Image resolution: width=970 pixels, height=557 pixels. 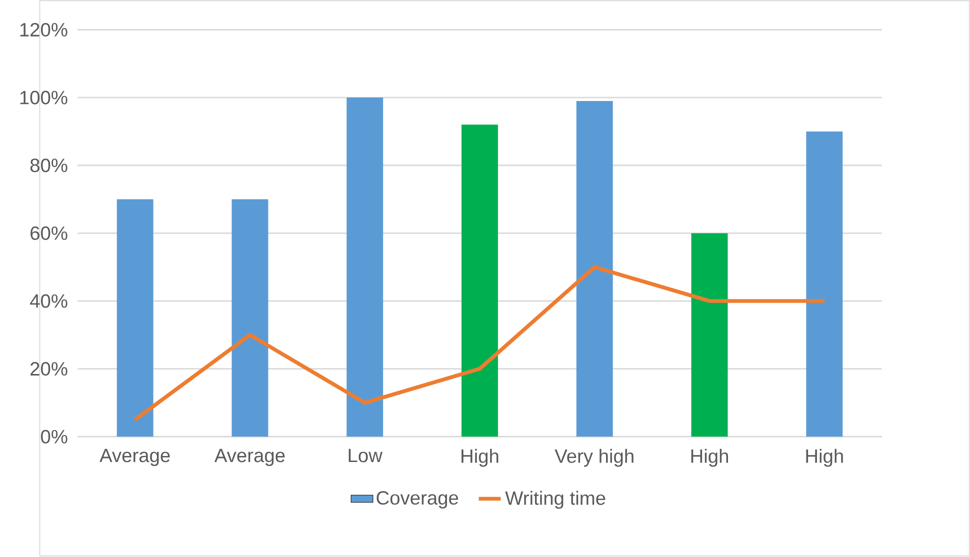 I want to click on y-tick-label: 20%, so click(x=49, y=369).